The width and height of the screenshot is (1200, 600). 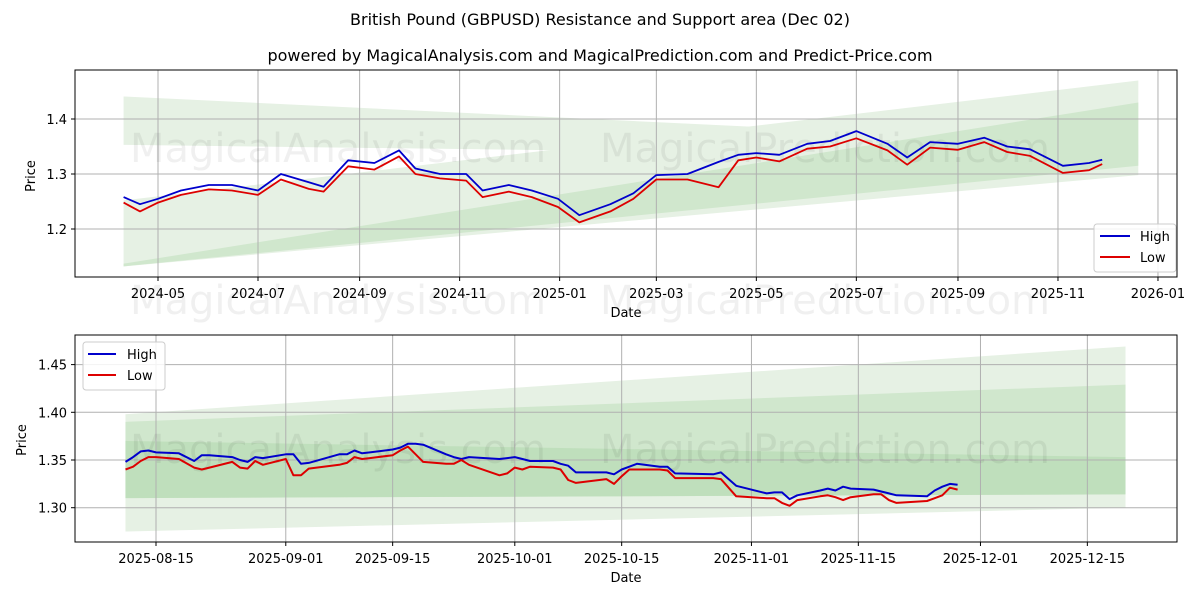 I want to click on x-tick-label: 2025-10-15, so click(x=622, y=559).